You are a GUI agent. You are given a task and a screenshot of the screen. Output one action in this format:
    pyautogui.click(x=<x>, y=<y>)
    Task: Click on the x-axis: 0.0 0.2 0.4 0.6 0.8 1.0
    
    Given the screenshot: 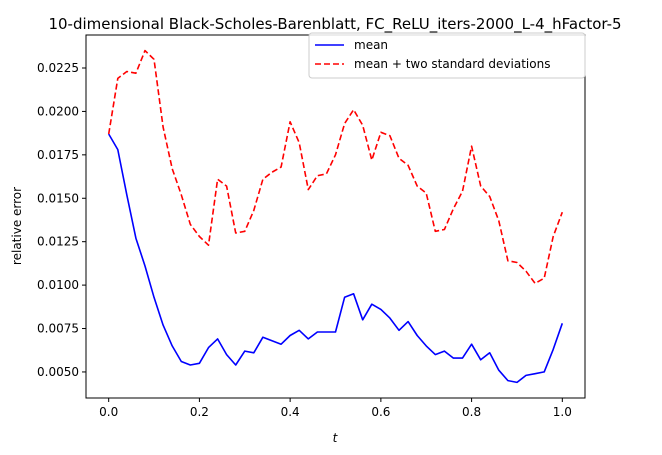 What is the action you would take?
    pyautogui.click(x=335, y=408)
    